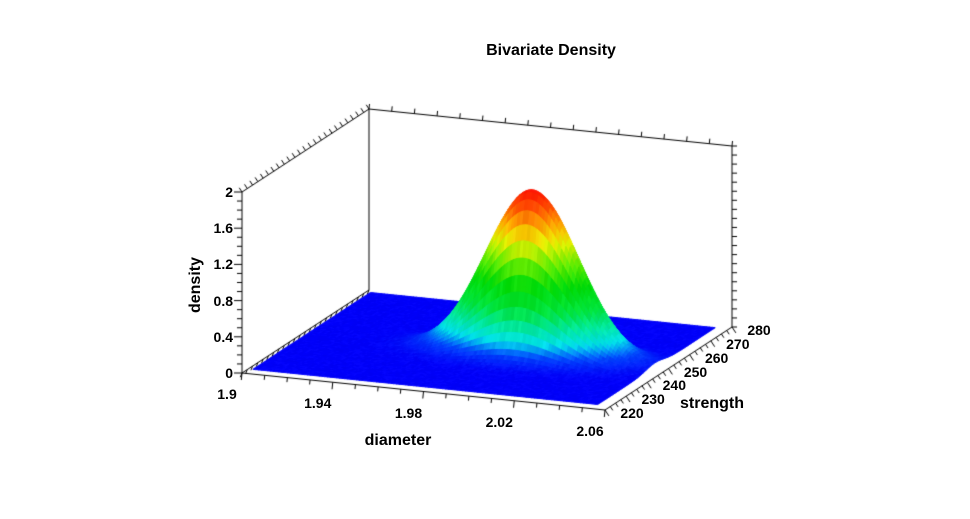 The image size is (970, 519). Describe the element at coordinates (695, 371) in the screenshot. I see `y-tick-label: 250` at that location.